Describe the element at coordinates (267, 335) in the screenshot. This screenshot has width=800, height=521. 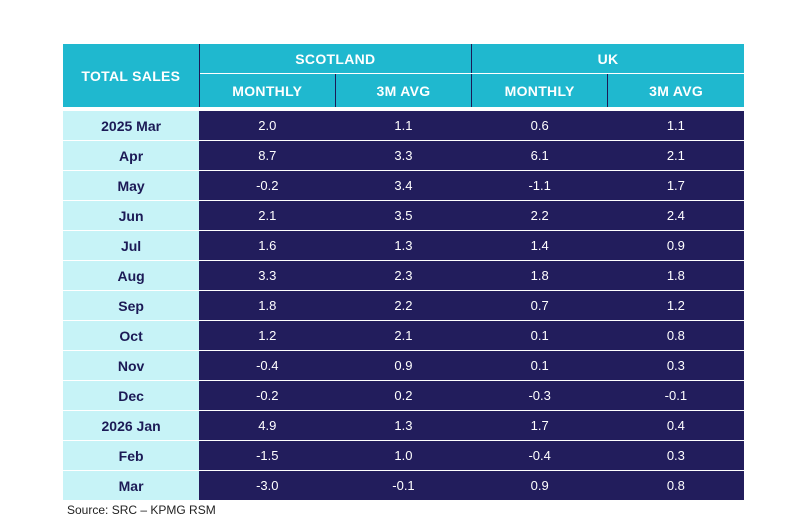
I see `cell-scotland-monthly: 1.2` at that location.